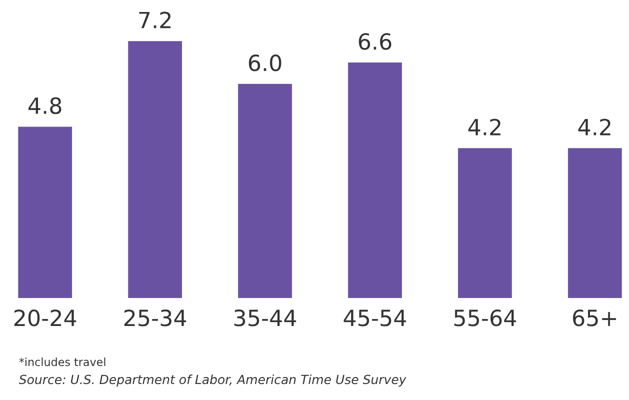 The width and height of the screenshot is (629, 400). What do you see at coordinates (154, 20) in the screenshot?
I see `data-label: 7.2` at bounding box center [154, 20].